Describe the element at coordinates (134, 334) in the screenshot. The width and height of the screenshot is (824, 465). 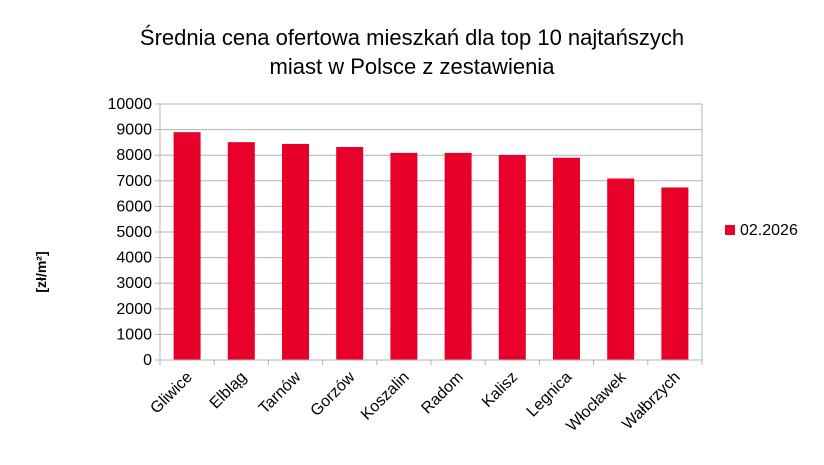
I see `y-tick-label: 1000` at that location.